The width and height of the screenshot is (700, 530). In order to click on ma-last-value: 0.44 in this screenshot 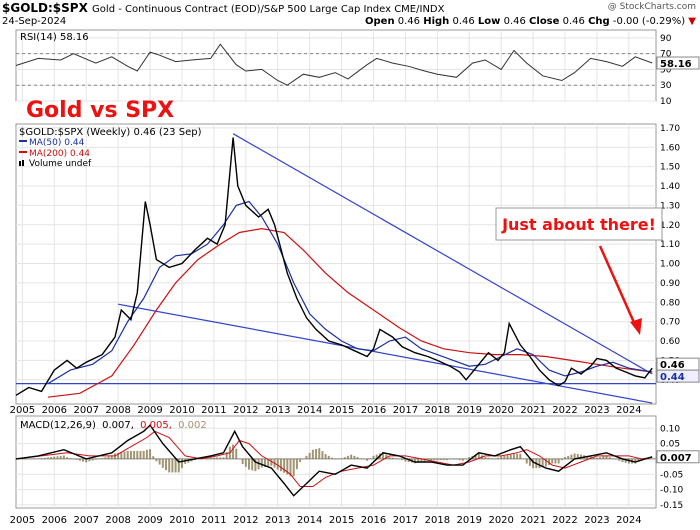, I will do `click(672, 377)`.